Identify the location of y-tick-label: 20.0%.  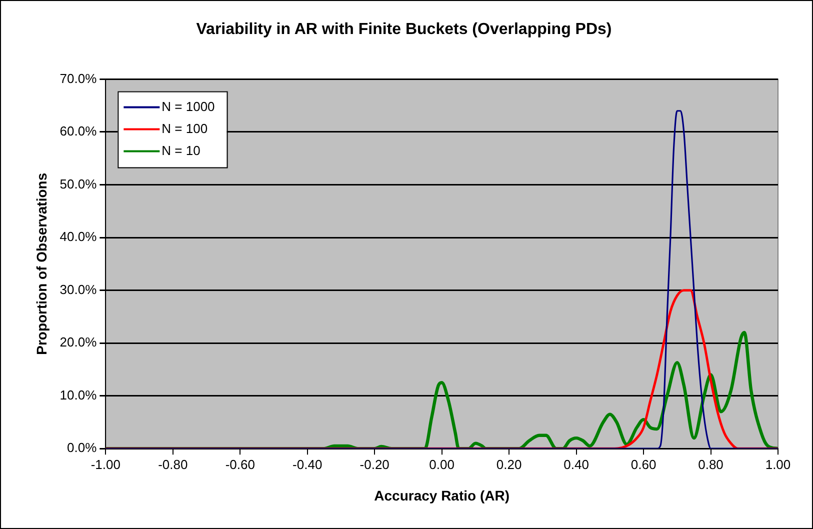
(79, 342).